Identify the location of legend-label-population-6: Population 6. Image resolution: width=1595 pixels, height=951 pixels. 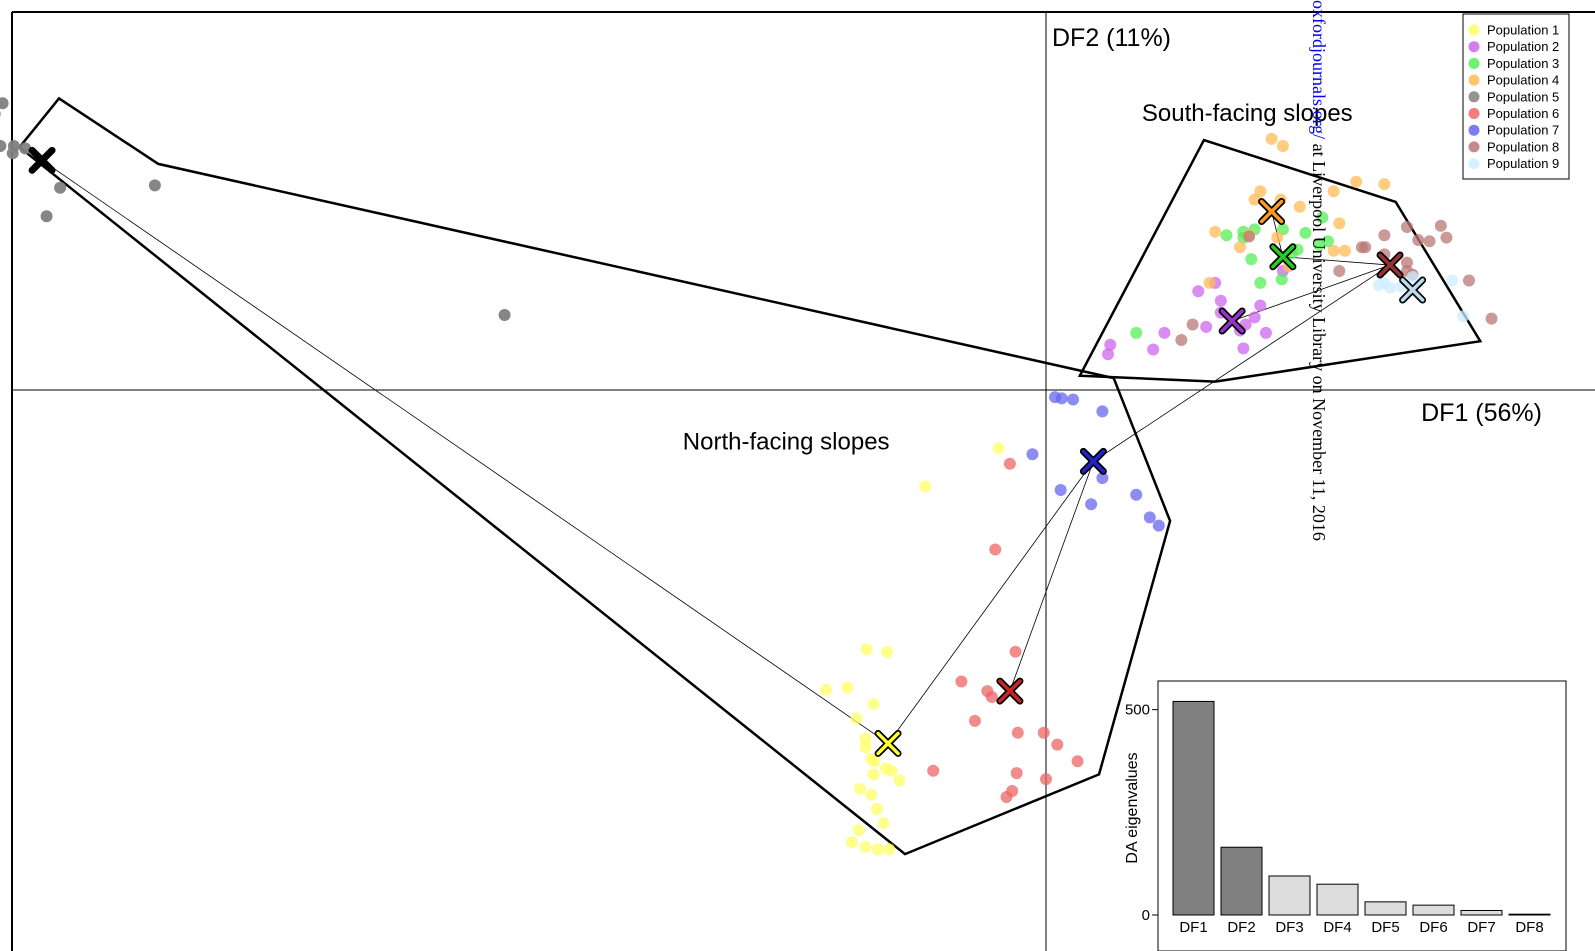
(1523, 113).